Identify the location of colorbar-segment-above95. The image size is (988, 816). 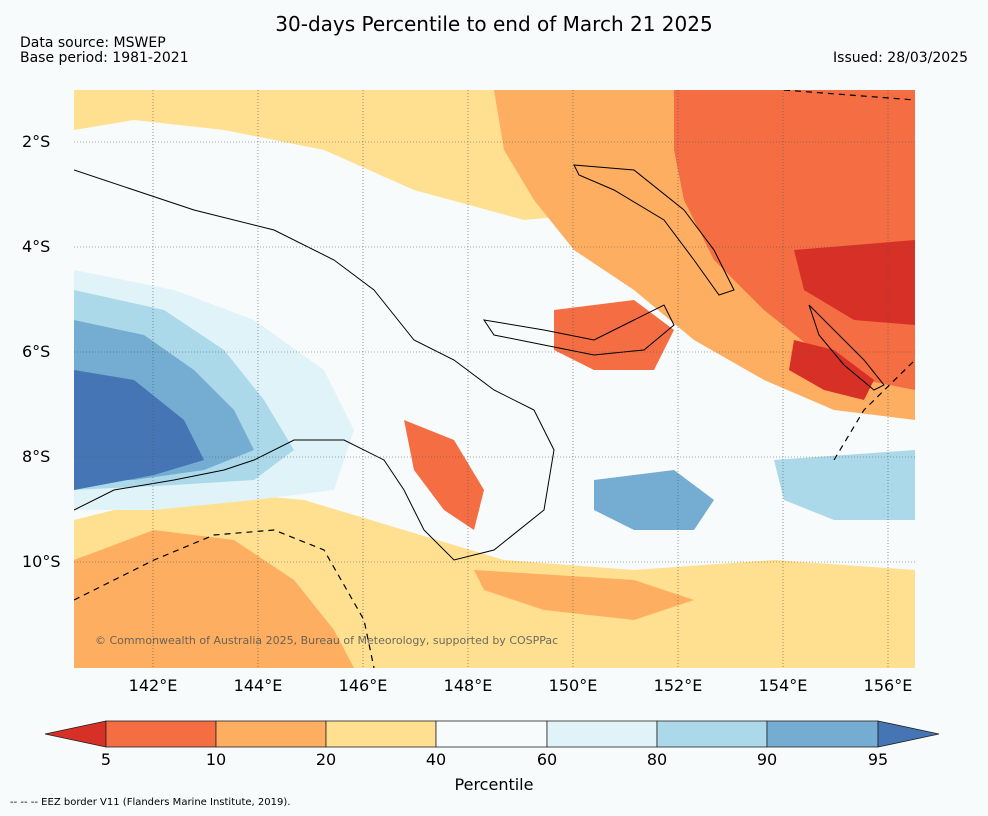
(908, 734).